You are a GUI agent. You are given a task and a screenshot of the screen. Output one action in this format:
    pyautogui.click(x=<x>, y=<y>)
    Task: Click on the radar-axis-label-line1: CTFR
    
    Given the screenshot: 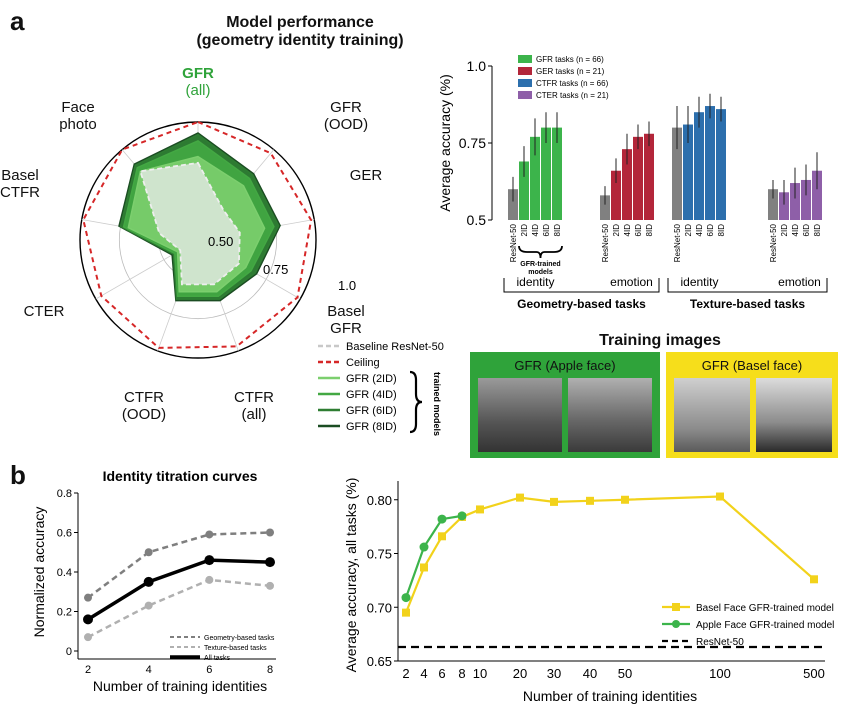 What is the action you would take?
    pyautogui.click(x=254, y=397)
    